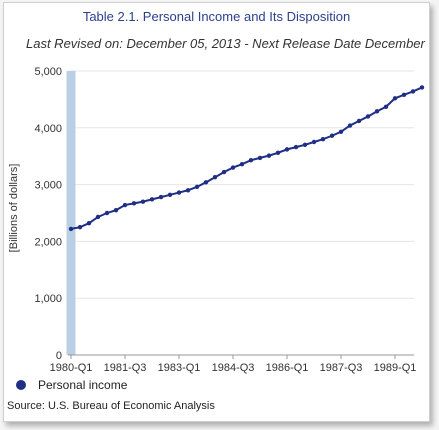 The image size is (439, 430). Describe the element at coordinates (111, 406) in the screenshot. I see `source-note: Source: U.S. Bureau of Economic Analysis` at that location.